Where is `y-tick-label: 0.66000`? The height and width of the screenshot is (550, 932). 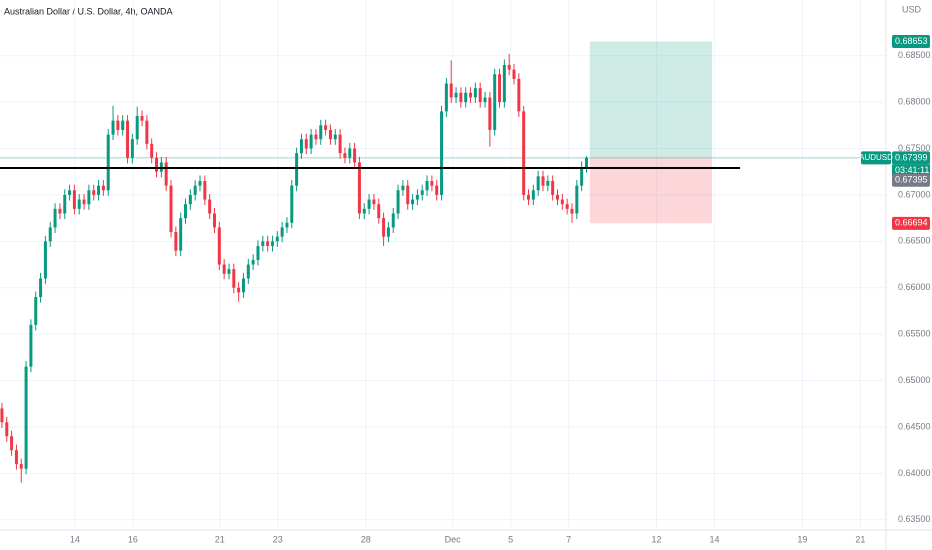
y-tick-label: 0.66000 is located at coordinates (914, 287).